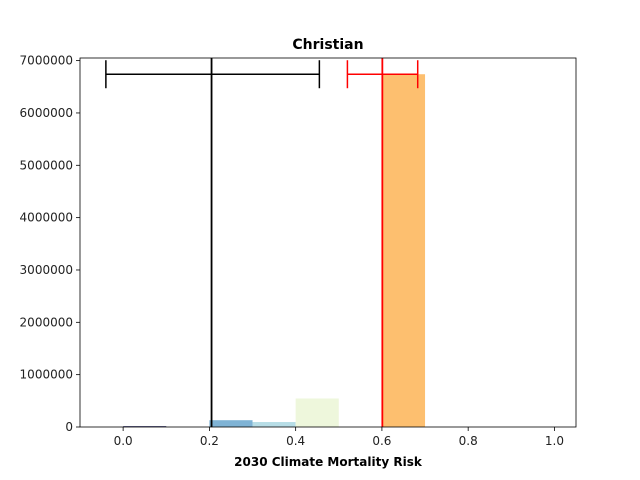 Image resolution: width=640 pixels, height=480 pixels. I want to click on y-tick-label: 2000000, so click(46, 322).